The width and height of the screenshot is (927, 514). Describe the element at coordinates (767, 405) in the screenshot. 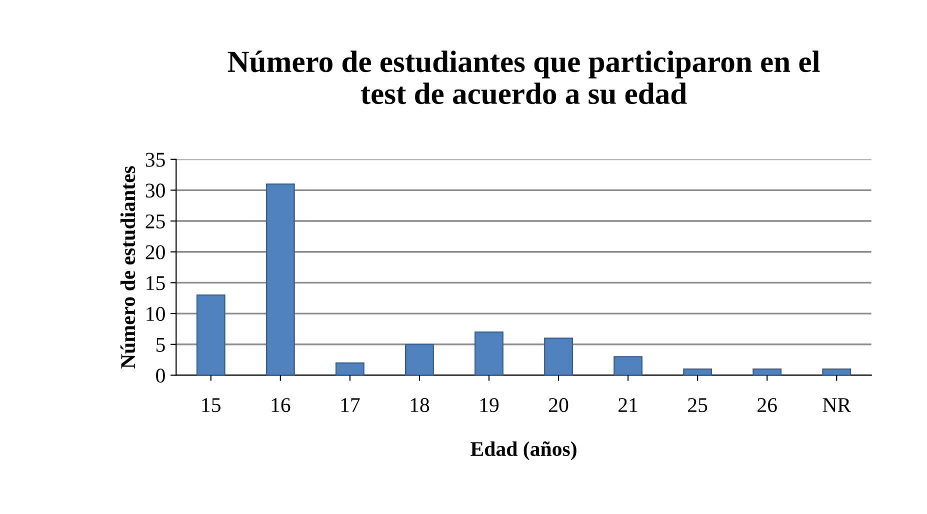

I see `x-tick-label: 26` at that location.